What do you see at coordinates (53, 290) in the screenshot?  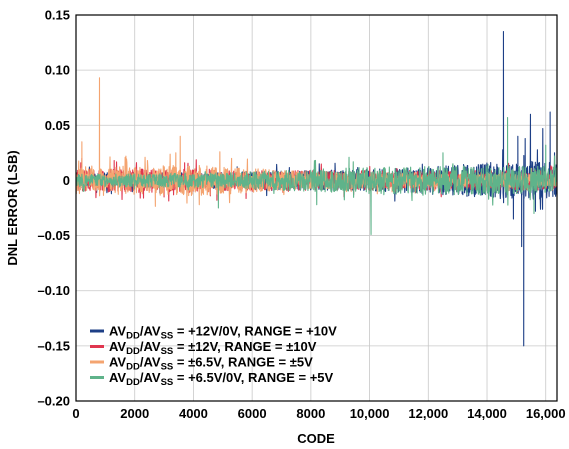 I see `y-tick-label: –0.10` at bounding box center [53, 290].